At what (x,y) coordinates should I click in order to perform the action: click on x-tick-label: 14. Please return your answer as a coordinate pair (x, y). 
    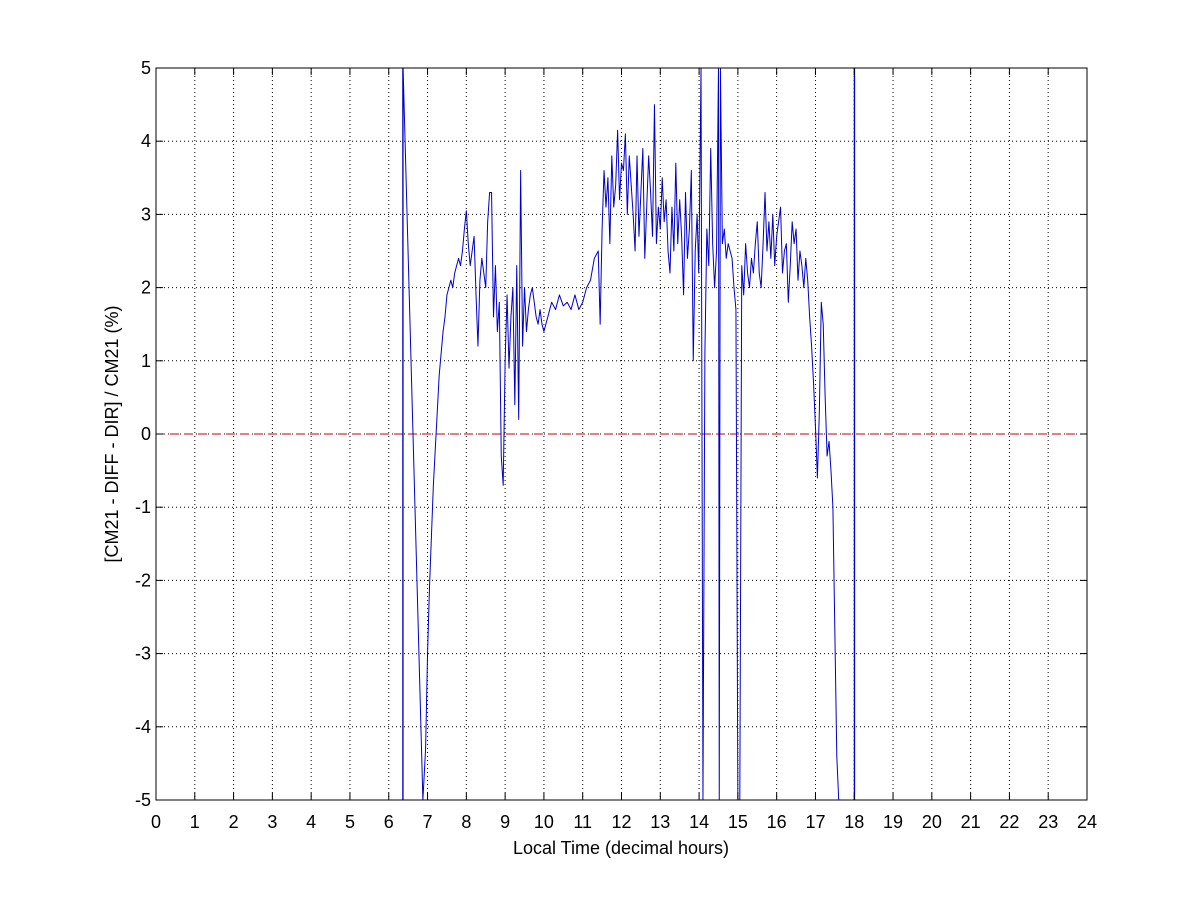
    Looking at the image, I should click on (699, 822).